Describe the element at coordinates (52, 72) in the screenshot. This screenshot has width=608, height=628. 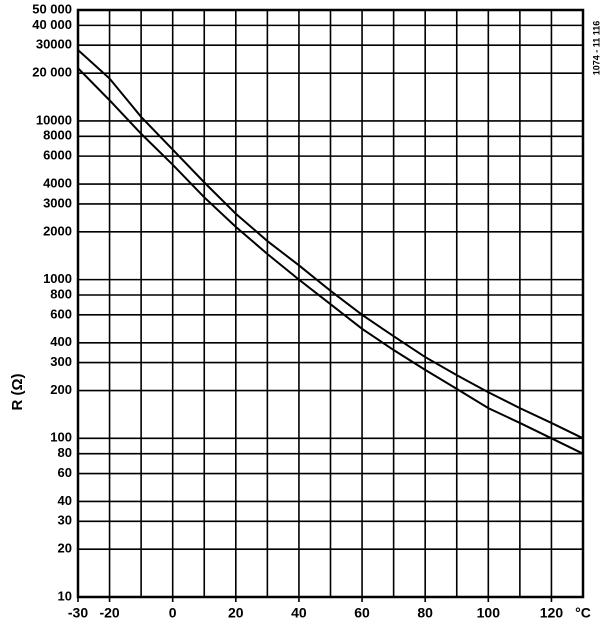
I see `y-tick-label: 20 000` at that location.